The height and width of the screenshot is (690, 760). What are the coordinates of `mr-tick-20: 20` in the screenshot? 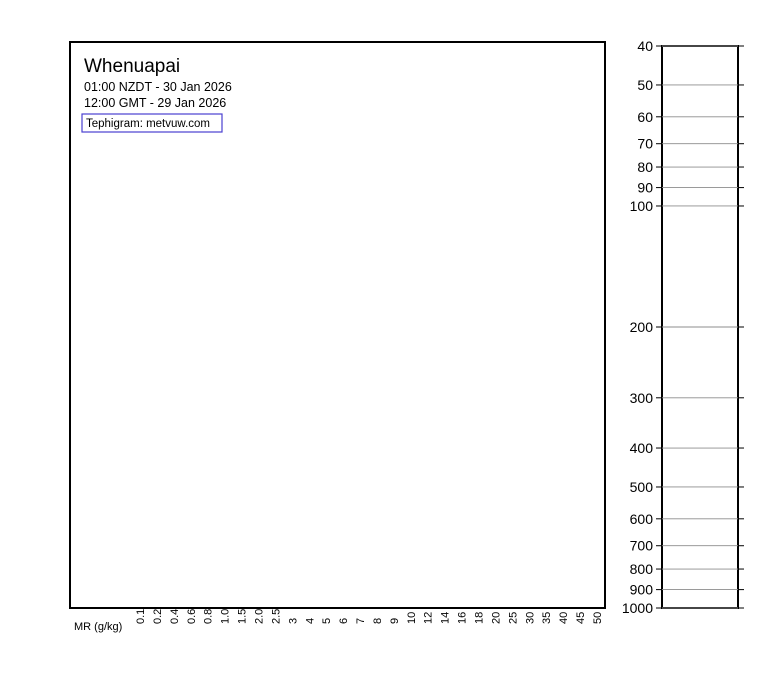 It's located at (496, 618).